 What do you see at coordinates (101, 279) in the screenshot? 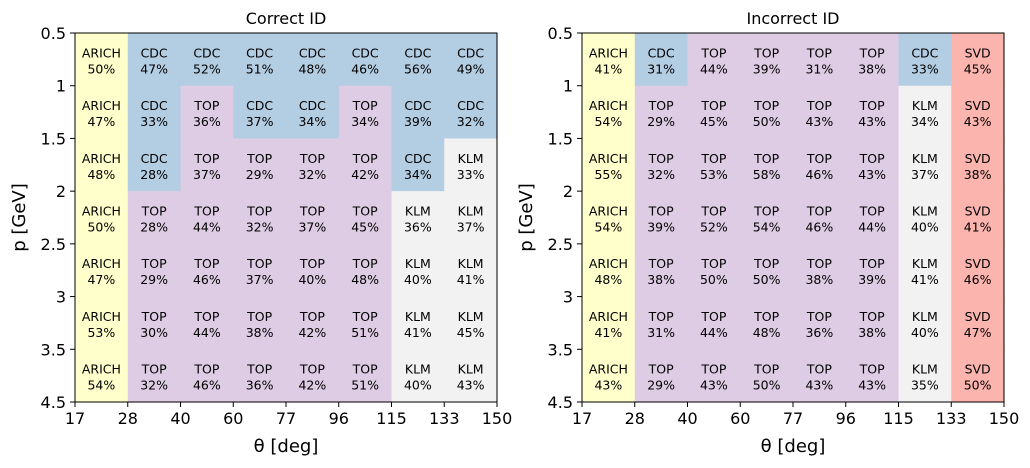
I see `cell-percent-label: 47%` at bounding box center [101, 279].